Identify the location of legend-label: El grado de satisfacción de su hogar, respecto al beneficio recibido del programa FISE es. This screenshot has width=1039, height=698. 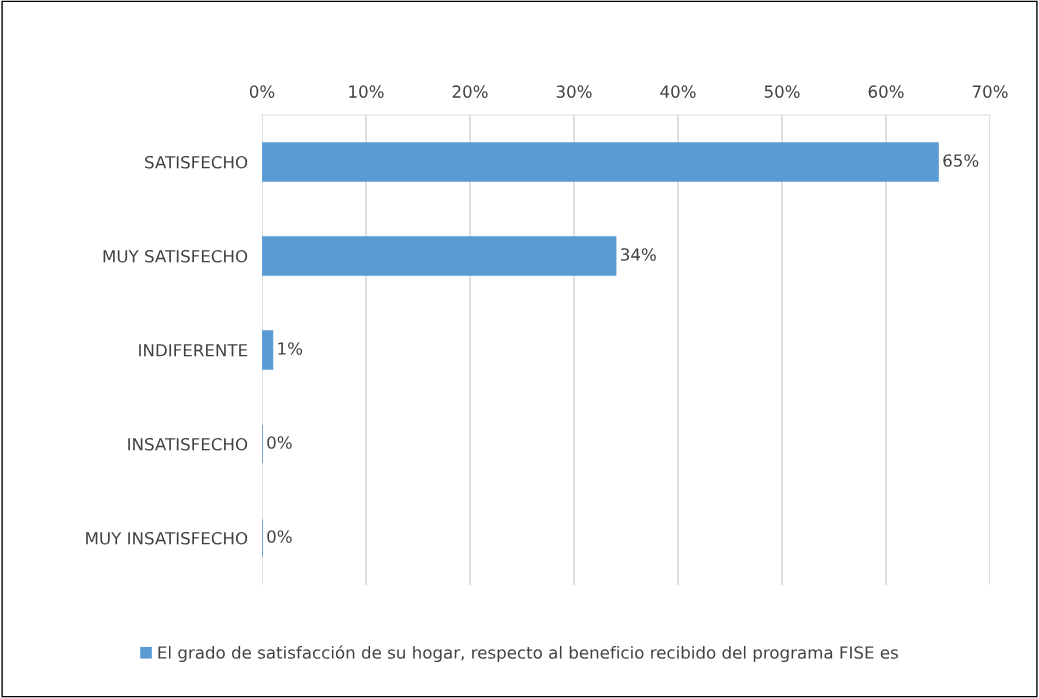
(528, 654).